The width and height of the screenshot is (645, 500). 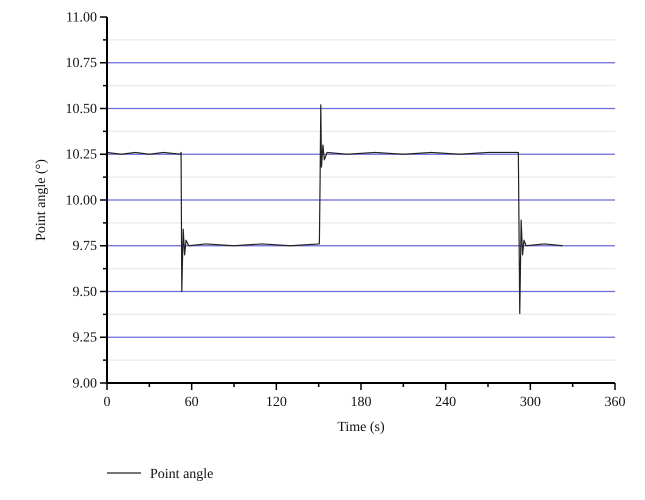 I want to click on y-tick-label: 9.50, so click(x=84, y=292).